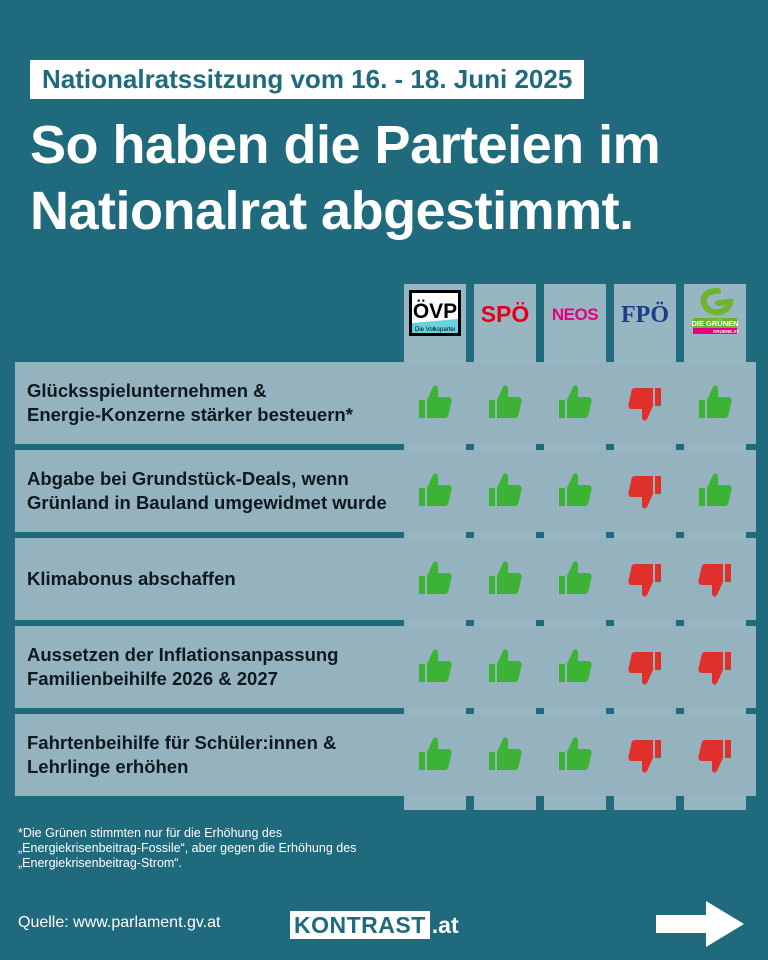  What do you see at coordinates (152, 678) in the screenshot?
I see `vote-topic-line: Familienbeihilfe 2026 & 2027` at bounding box center [152, 678].